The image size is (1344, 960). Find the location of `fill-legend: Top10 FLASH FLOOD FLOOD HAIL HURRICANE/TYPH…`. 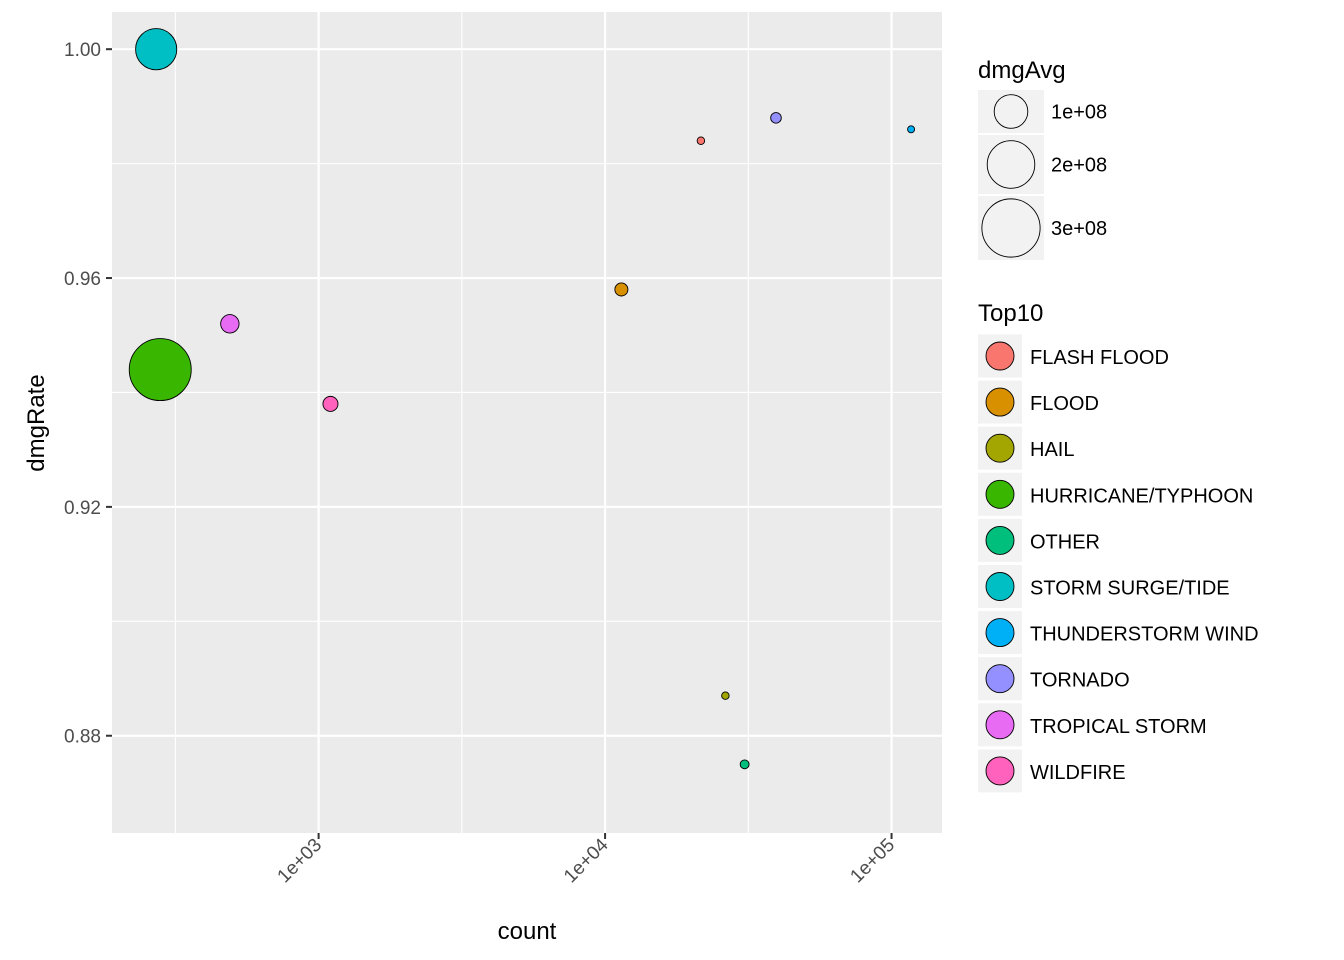

fill-legend: Top10 FLASH FLOOD FLOOD HAIL HURRICANE/TYPH… is located at coordinates (1118, 546).